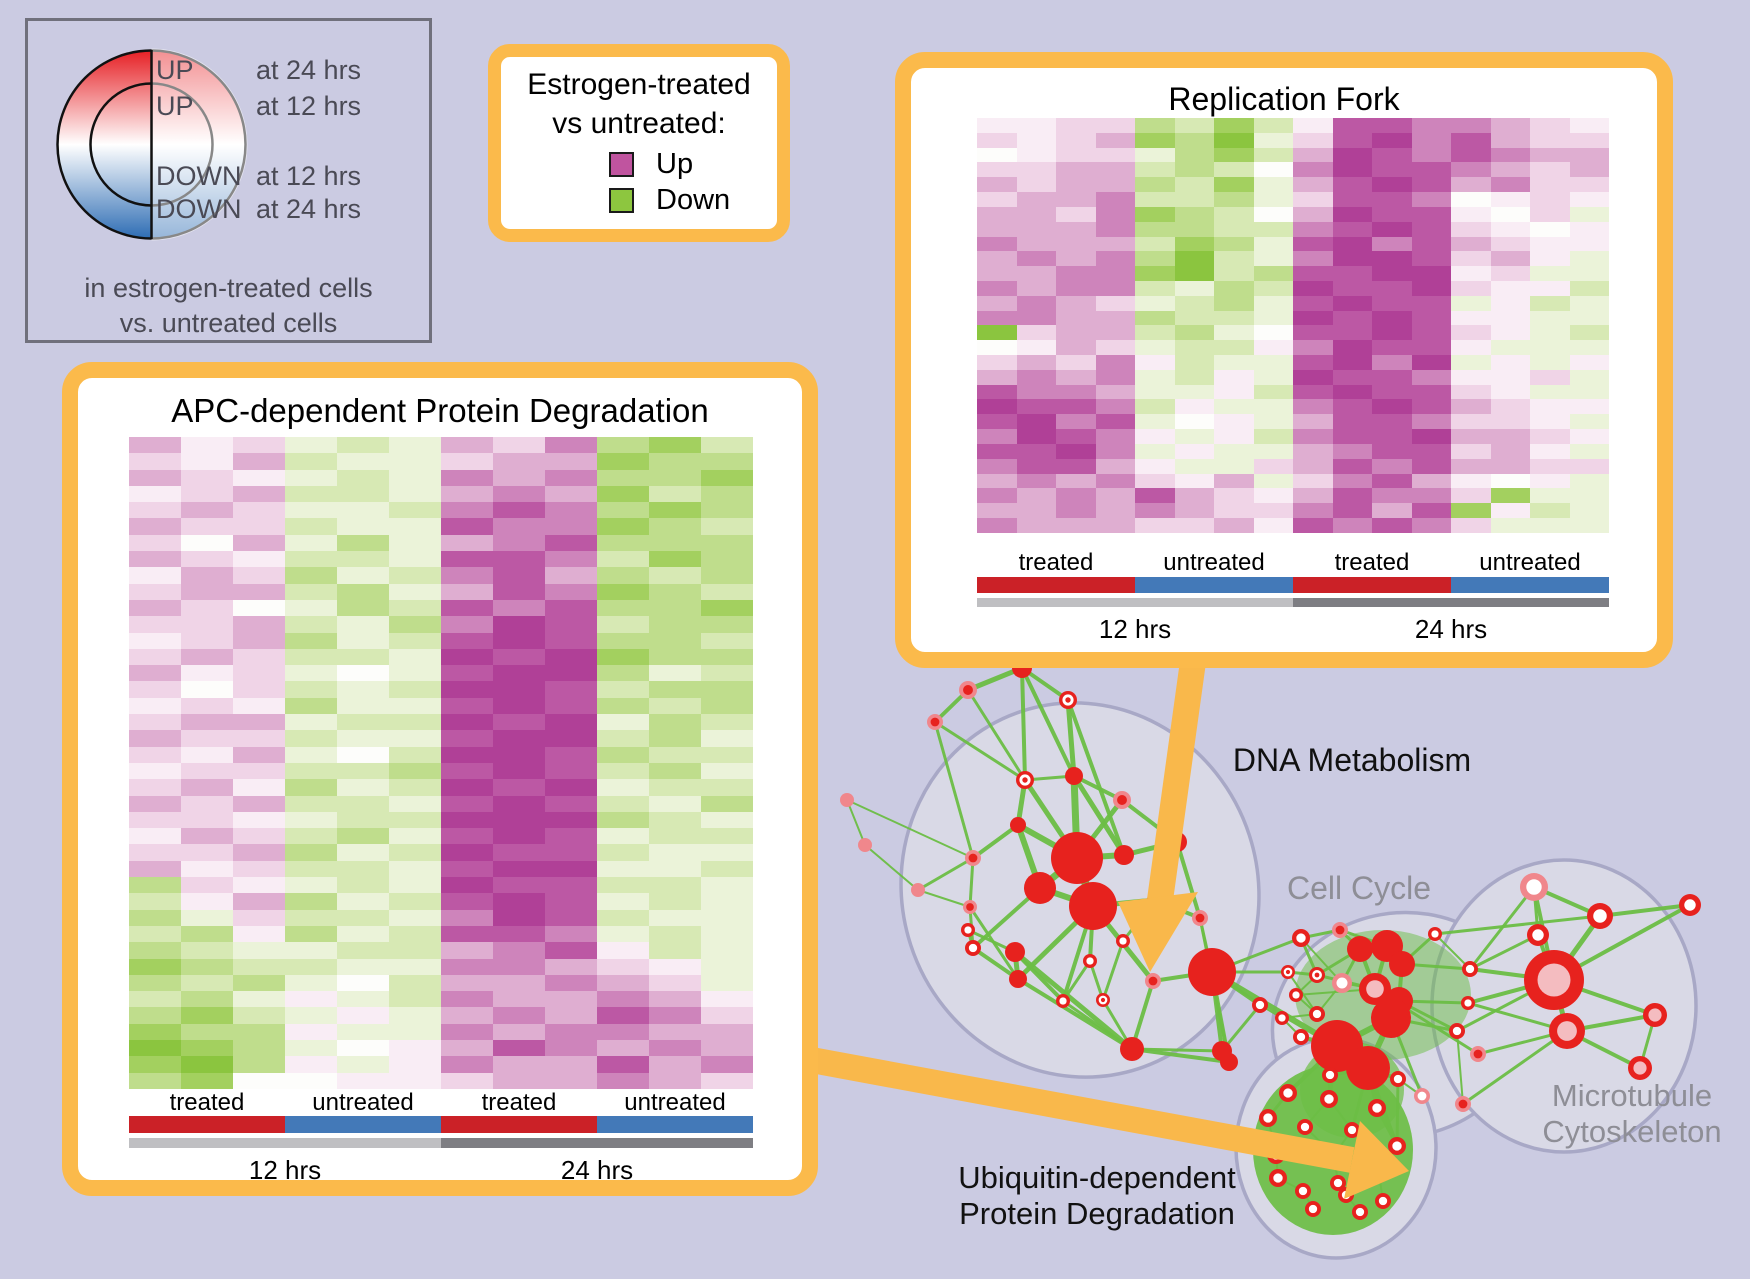 The image size is (1750, 1279). What do you see at coordinates (639, 84) in the screenshot?
I see `estrogen-legend-title-line: Estrogen-treated` at bounding box center [639, 84].